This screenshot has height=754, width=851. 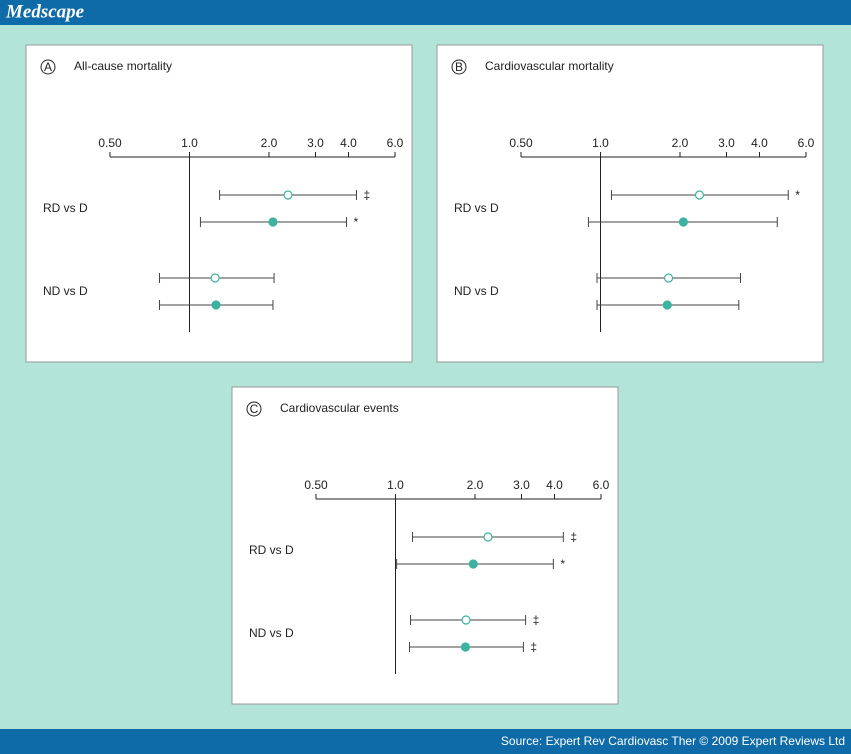 What do you see at coordinates (425, 741) in the screenshot?
I see `footer-bar` at bounding box center [425, 741].